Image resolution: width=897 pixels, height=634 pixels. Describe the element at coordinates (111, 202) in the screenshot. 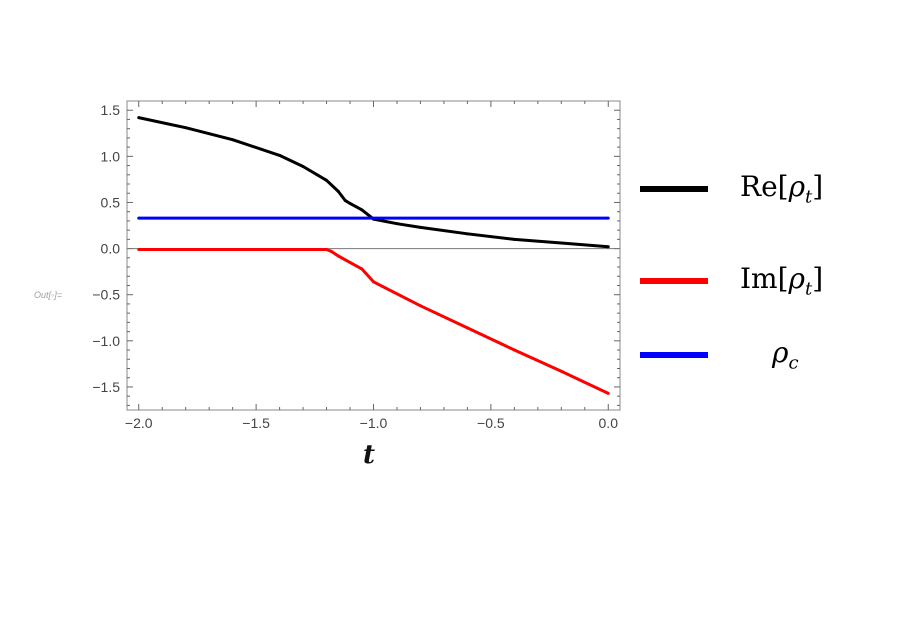

I see `y-tick-label: 0.5` at that location.